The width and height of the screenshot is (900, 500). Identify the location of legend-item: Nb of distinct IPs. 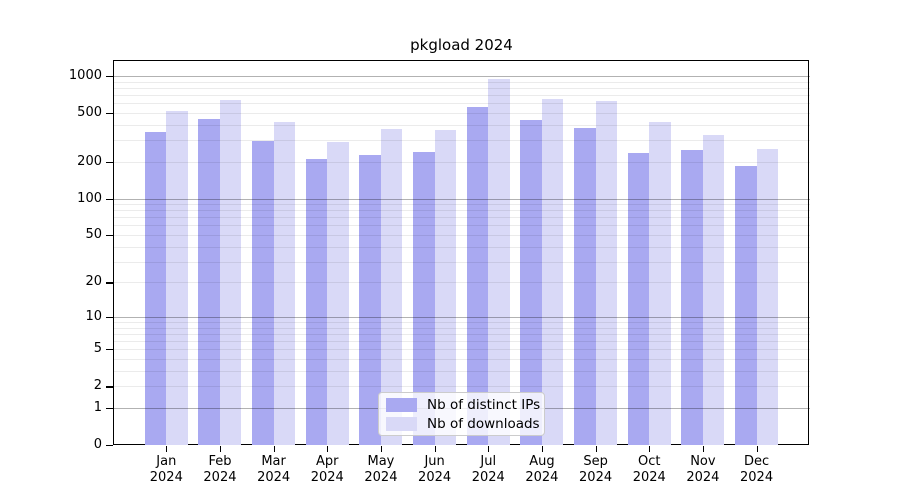
(465, 405).